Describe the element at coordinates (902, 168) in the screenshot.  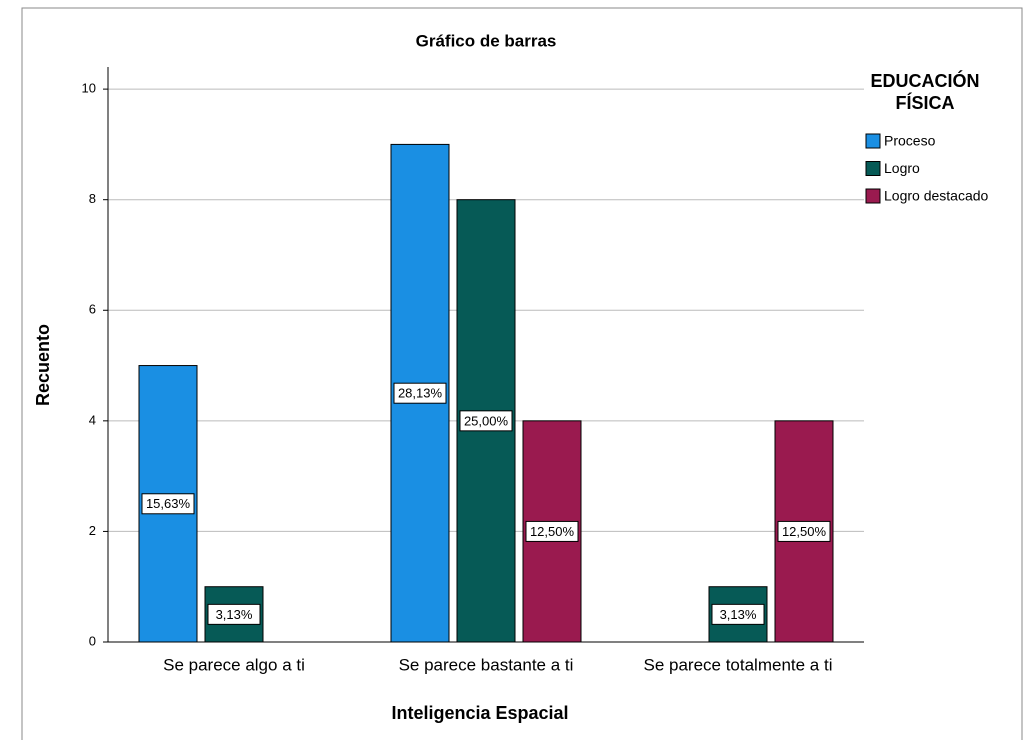
I see `legend-label: Logro` at that location.